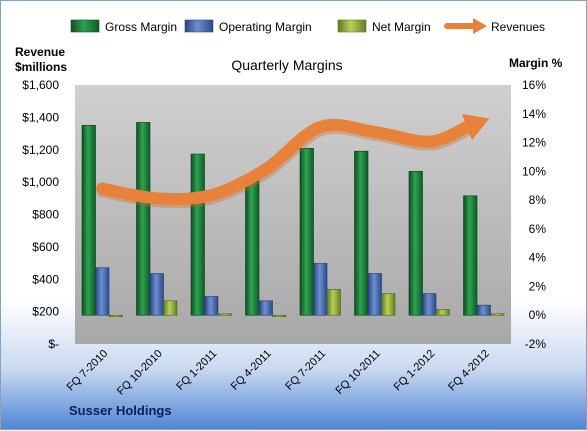  I want to click on right-tick-label: 10%, so click(534, 171).